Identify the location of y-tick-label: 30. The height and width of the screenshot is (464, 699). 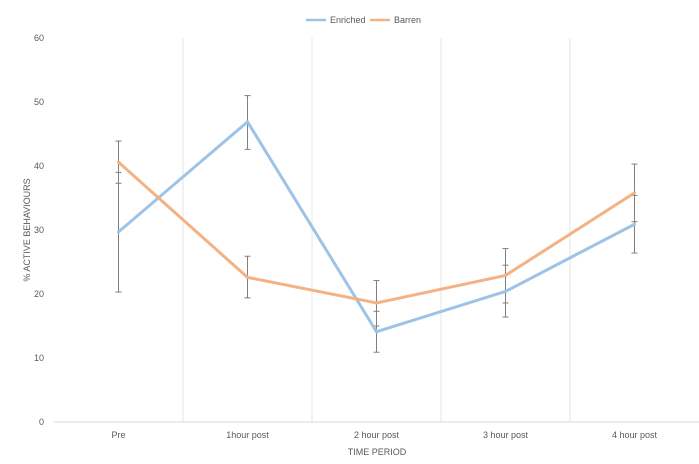
(39, 230).